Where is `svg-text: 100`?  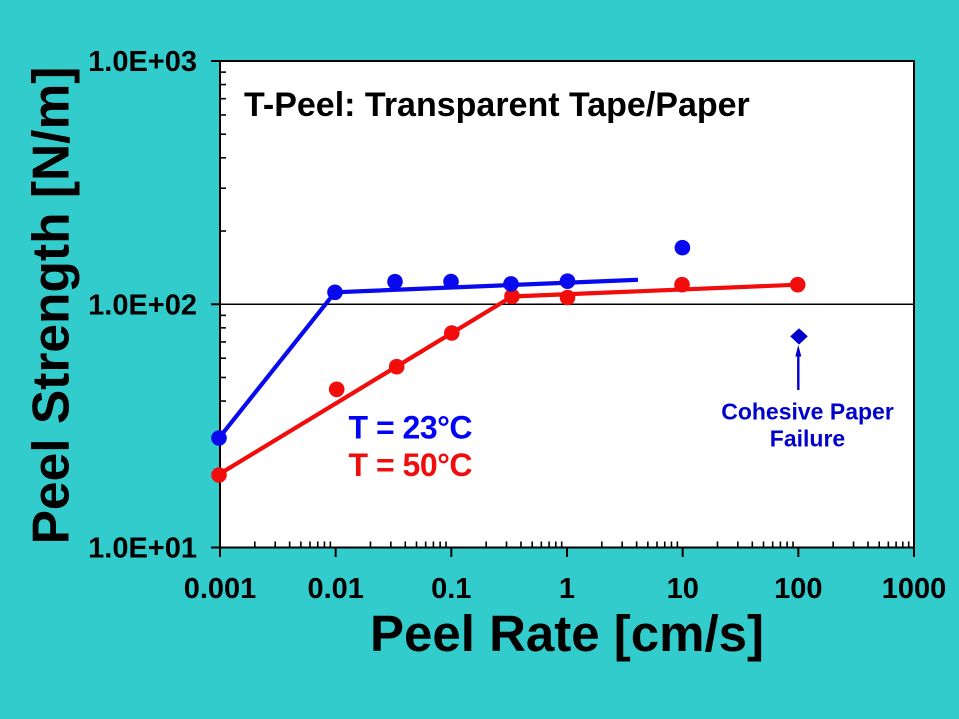 svg-text: 100 is located at coordinates (798, 589).